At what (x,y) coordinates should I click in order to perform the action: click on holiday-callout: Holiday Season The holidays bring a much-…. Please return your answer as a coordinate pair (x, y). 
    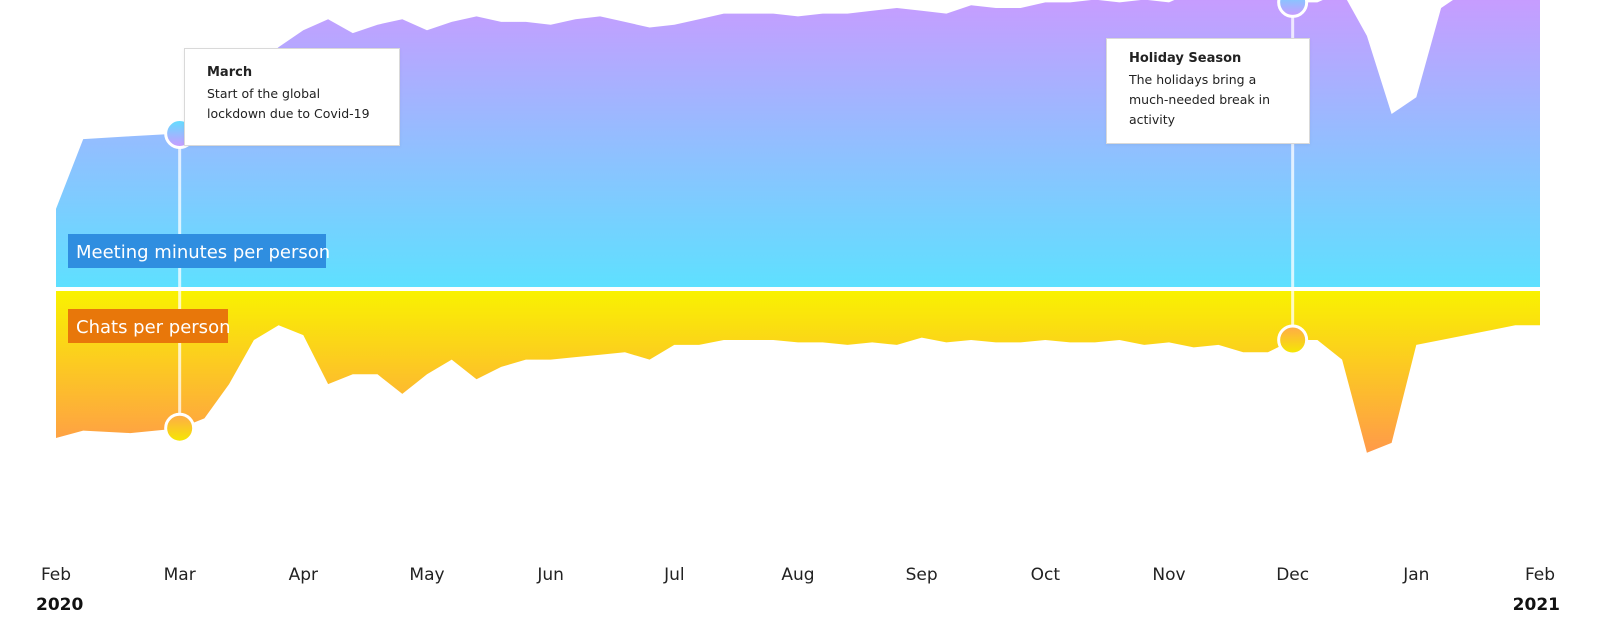
    Looking at the image, I should click on (1208, 91).